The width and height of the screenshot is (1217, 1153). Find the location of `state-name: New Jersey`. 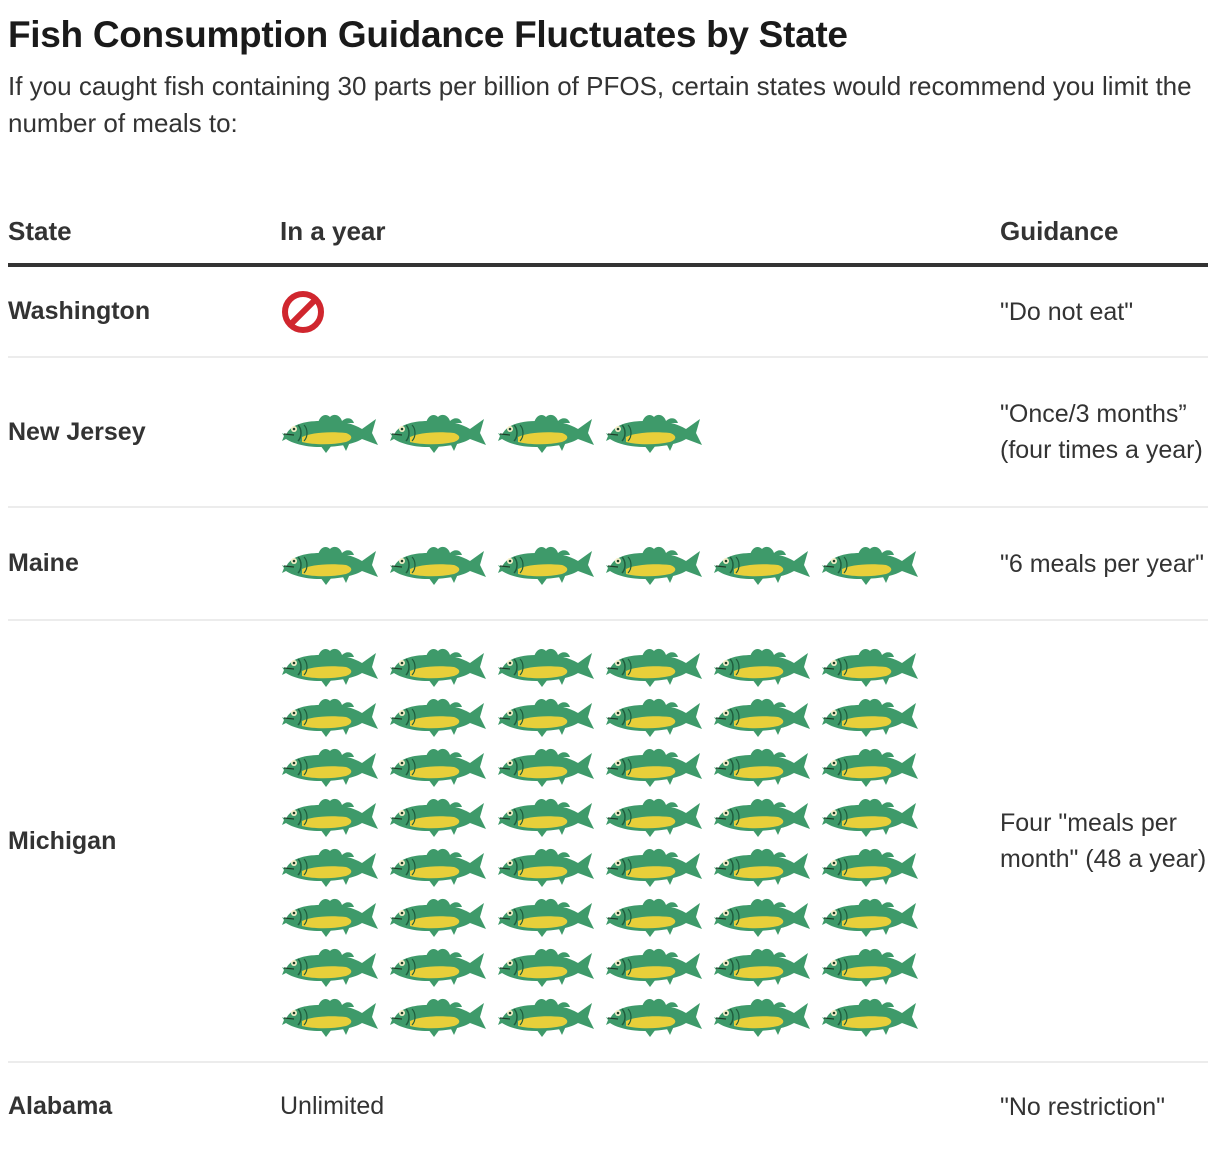

state-name: New Jersey is located at coordinates (144, 432).